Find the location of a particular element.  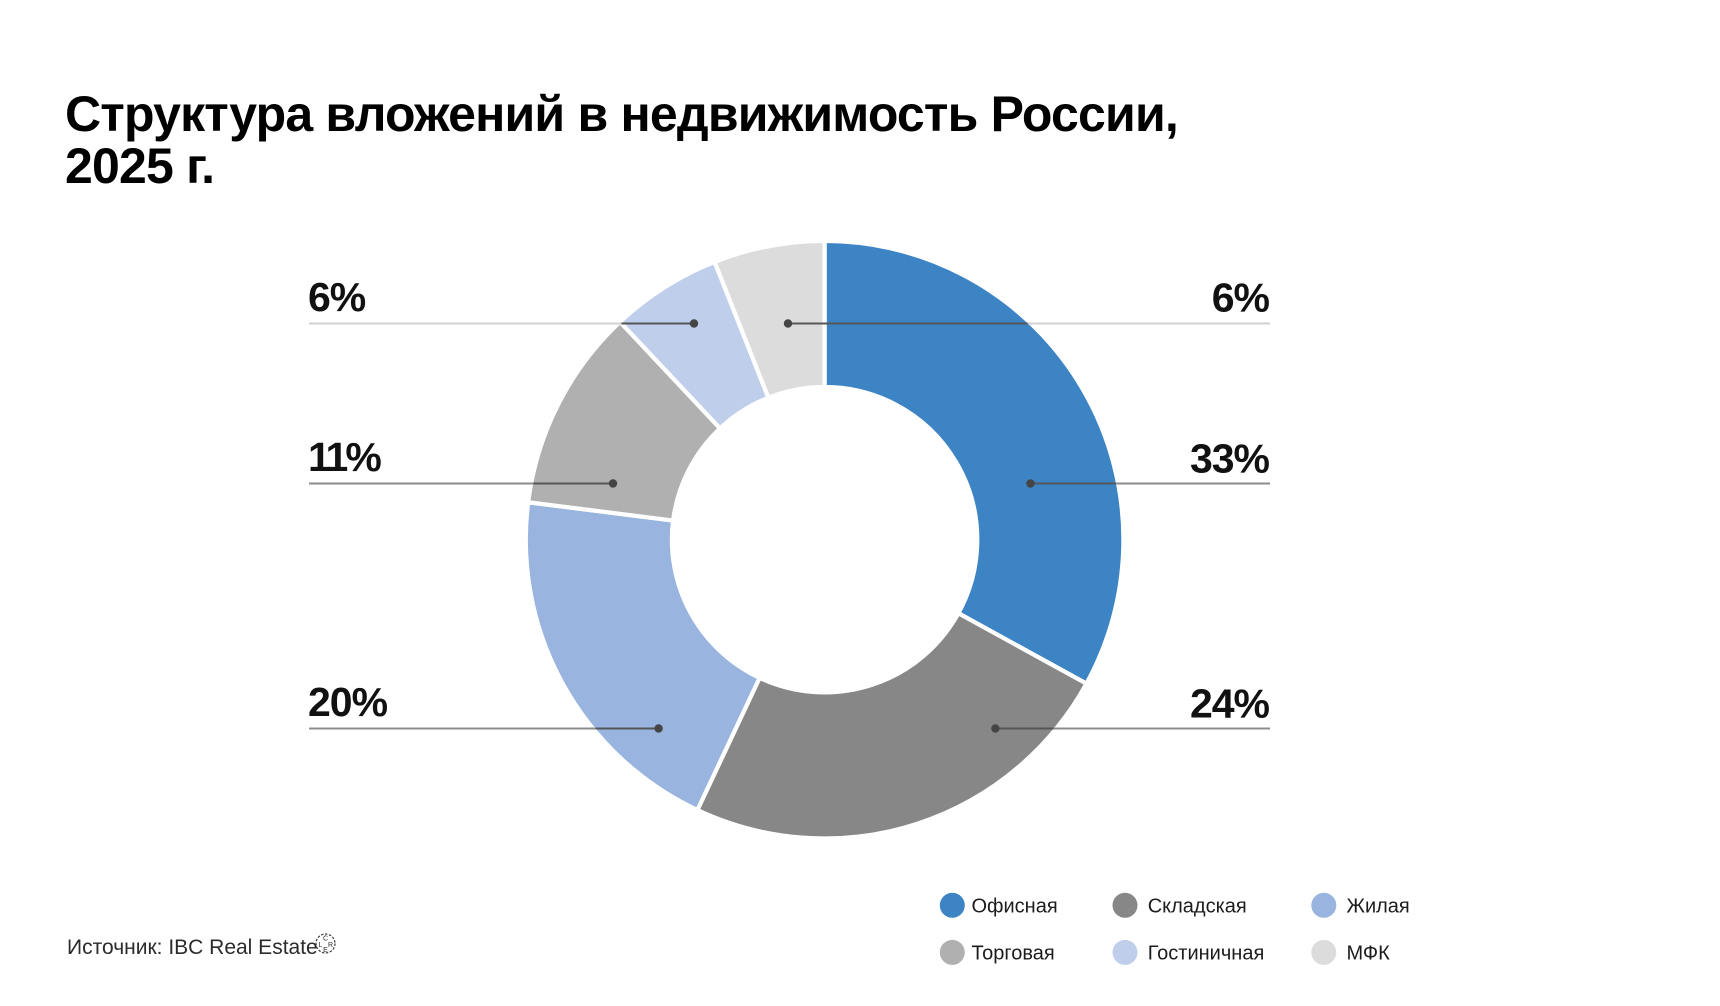

svg-text: Гостиничная is located at coordinates (1206, 953).